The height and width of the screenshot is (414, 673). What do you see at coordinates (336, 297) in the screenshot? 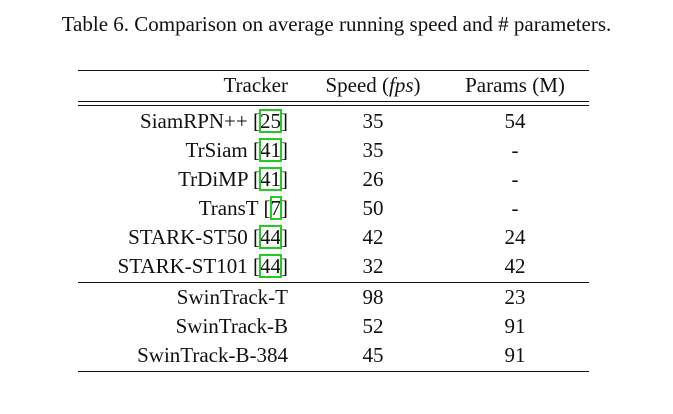
I see `table-row: SwinTrack-T 98 23` at bounding box center [336, 297].